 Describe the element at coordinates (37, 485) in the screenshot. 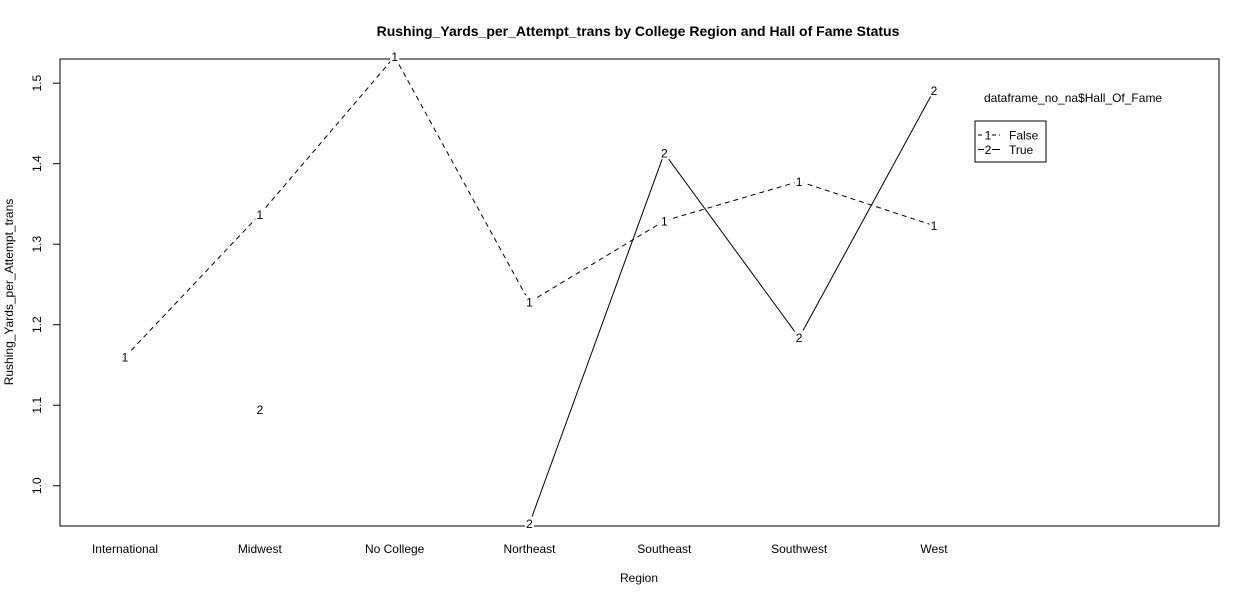

I see `y-tick-label: 1.0` at that location.